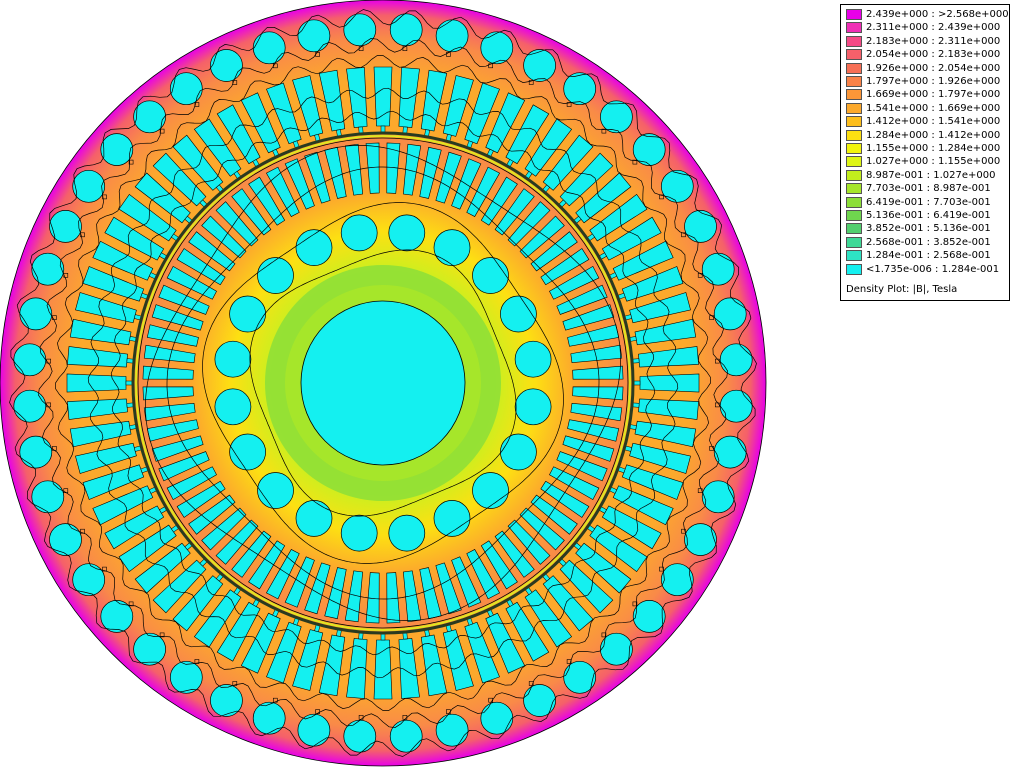 Image resolution: width=1024 pixels, height=767 pixels. Describe the element at coordinates (933, 28) in the screenshot. I see `legend-range-label: 2.311e+000 : 2.439e+000` at that location.